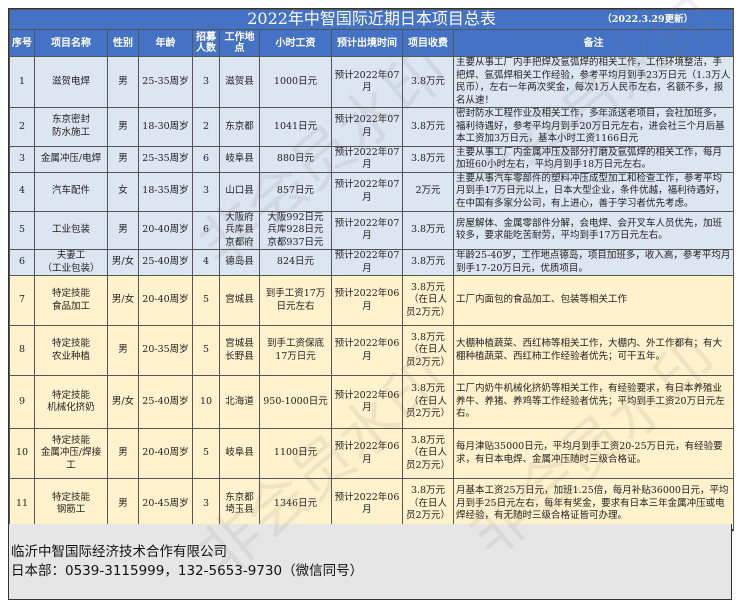  What do you see at coordinates (295, 159) in the screenshot?
I see `cell-wage: 880日元` at bounding box center [295, 159].